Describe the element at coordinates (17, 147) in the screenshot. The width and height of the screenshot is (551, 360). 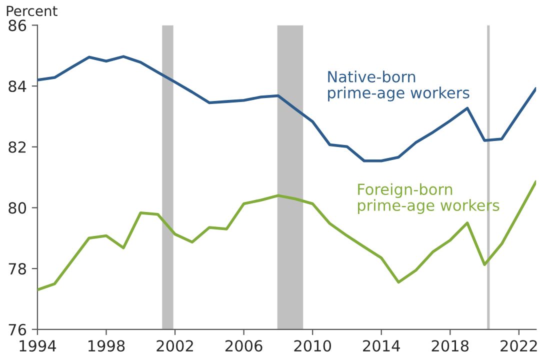
I see `y-tick-label: 82` at that location.